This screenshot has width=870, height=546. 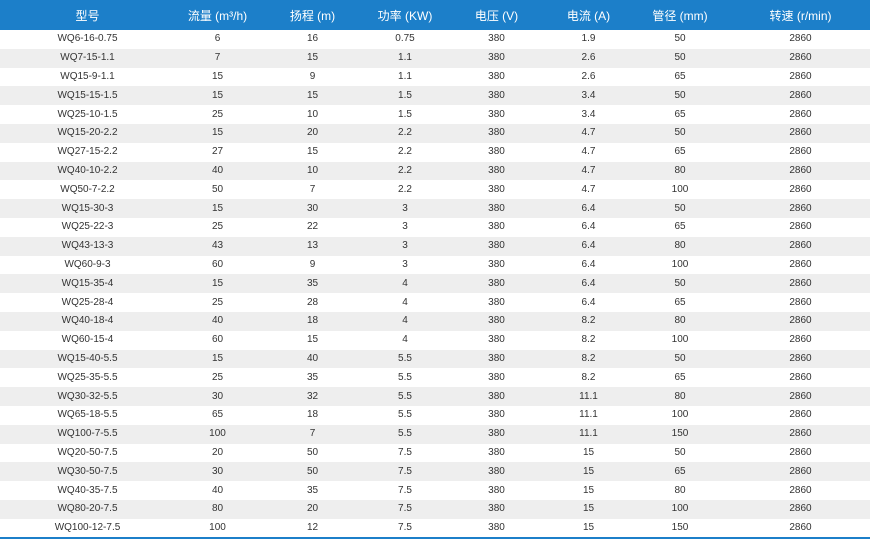 I want to click on power-cell: 7.5, so click(x=405, y=527).